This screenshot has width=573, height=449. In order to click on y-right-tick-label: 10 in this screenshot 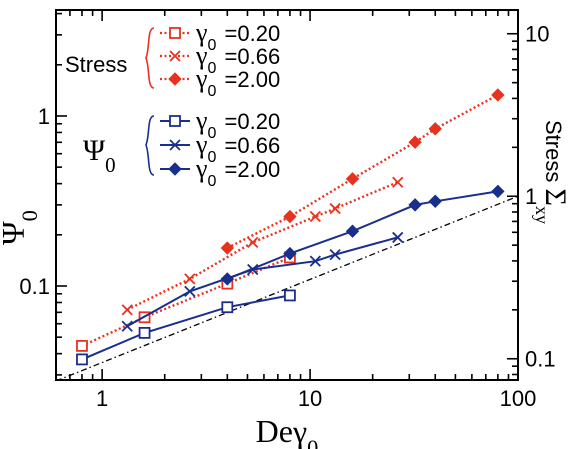, I will do `click(537, 34)`.